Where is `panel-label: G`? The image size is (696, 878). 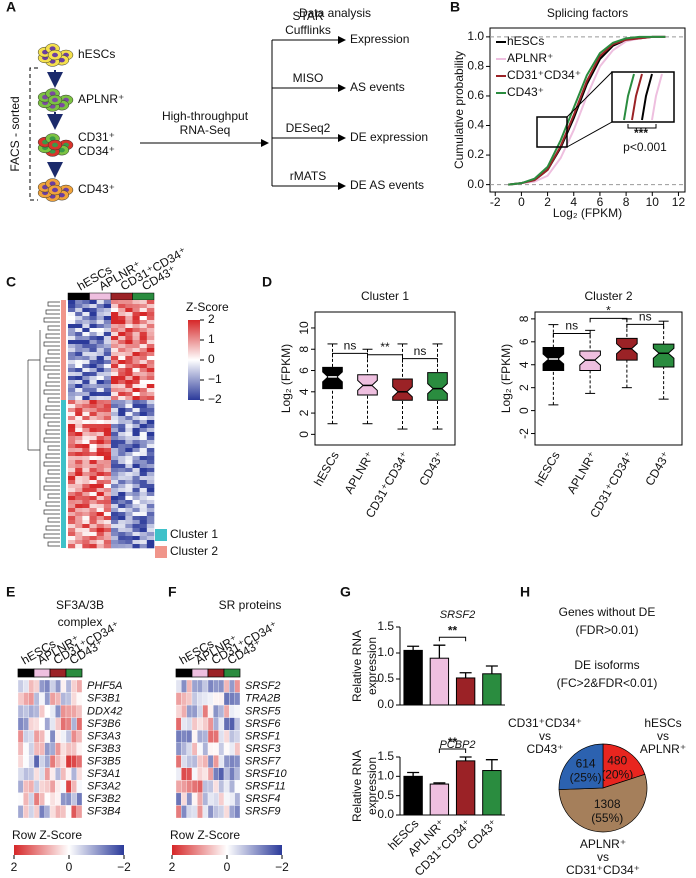 panel-label: G is located at coordinates (345, 592).